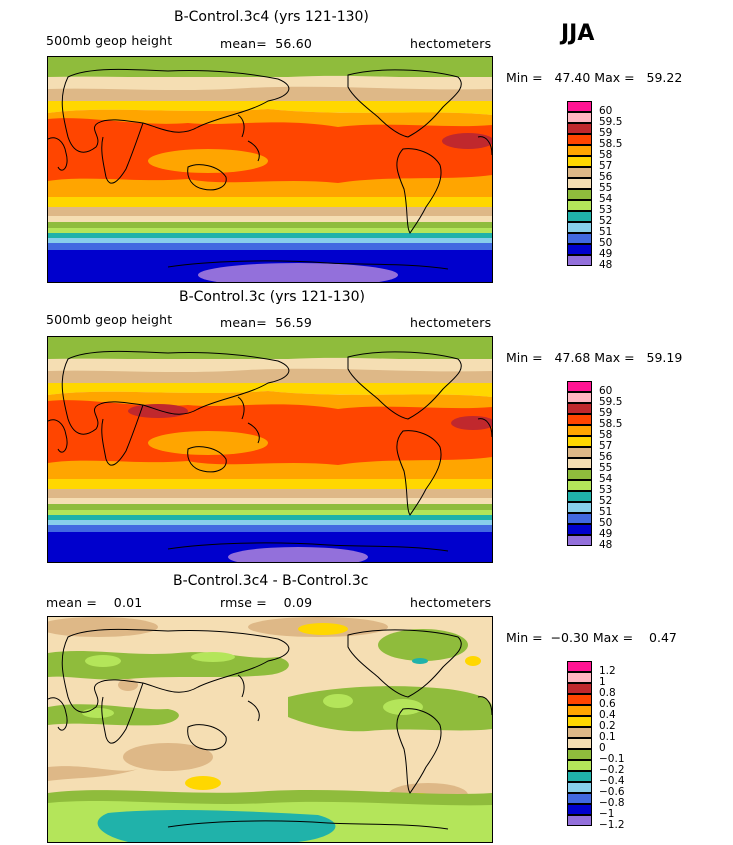 The height and width of the screenshot is (845, 733). I want to click on panel-1-title: B-Control.3c4 (yrs 121-130), so click(271, 17).